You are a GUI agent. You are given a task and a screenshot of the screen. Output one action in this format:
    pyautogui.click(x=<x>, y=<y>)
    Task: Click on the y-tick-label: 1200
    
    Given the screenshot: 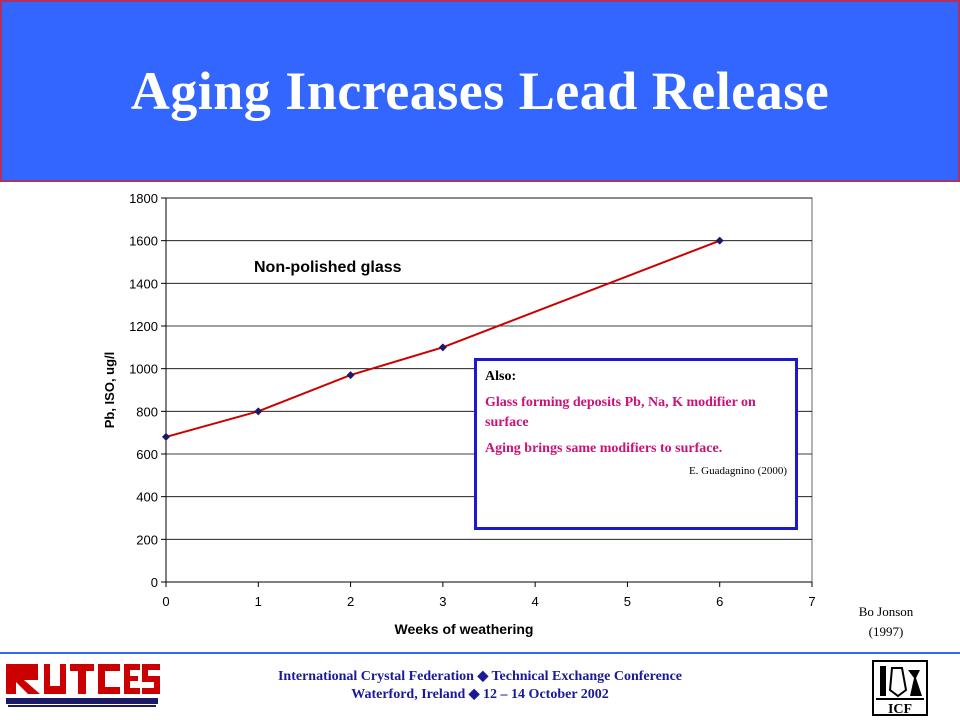 What is the action you would take?
    pyautogui.click(x=143, y=326)
    